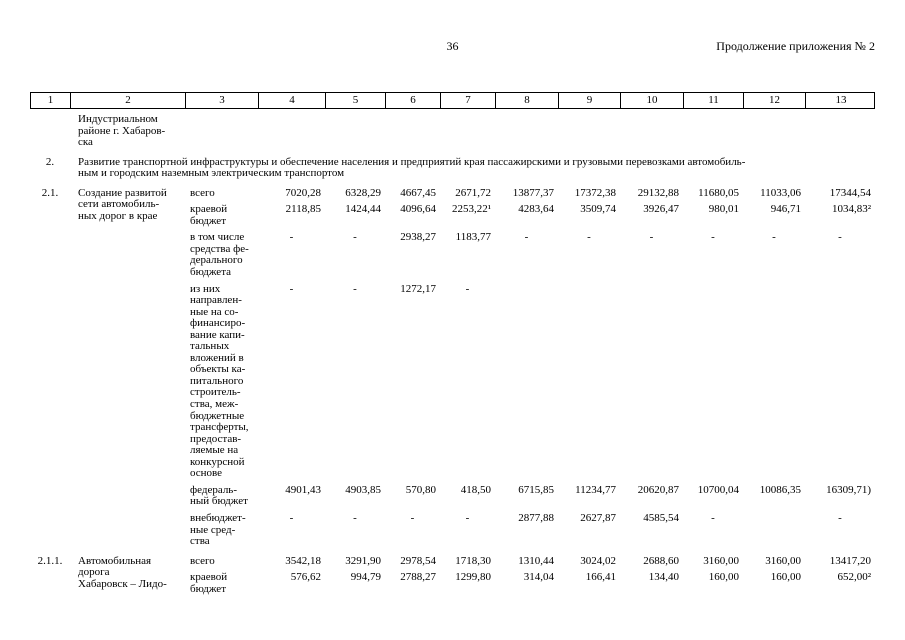 The width and height of the screenshot is (905, 640). Describe the element at coordinates (122, 572) in the screenshot. I see `row-name: Автомобильная дорога Хабаровск – Лидо-` at that location.